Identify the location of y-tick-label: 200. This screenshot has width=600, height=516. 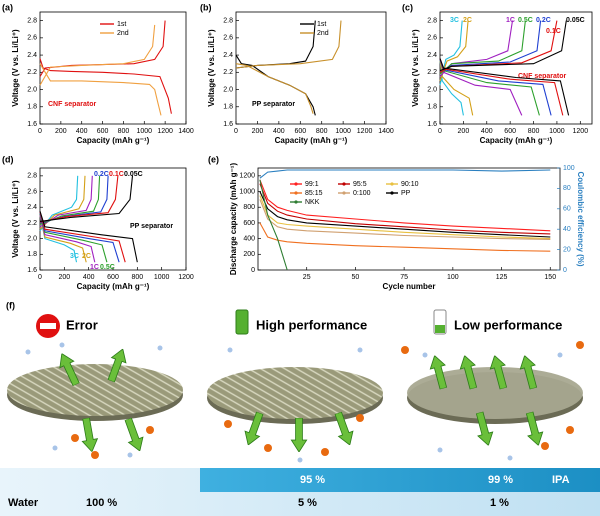
(249, 254).